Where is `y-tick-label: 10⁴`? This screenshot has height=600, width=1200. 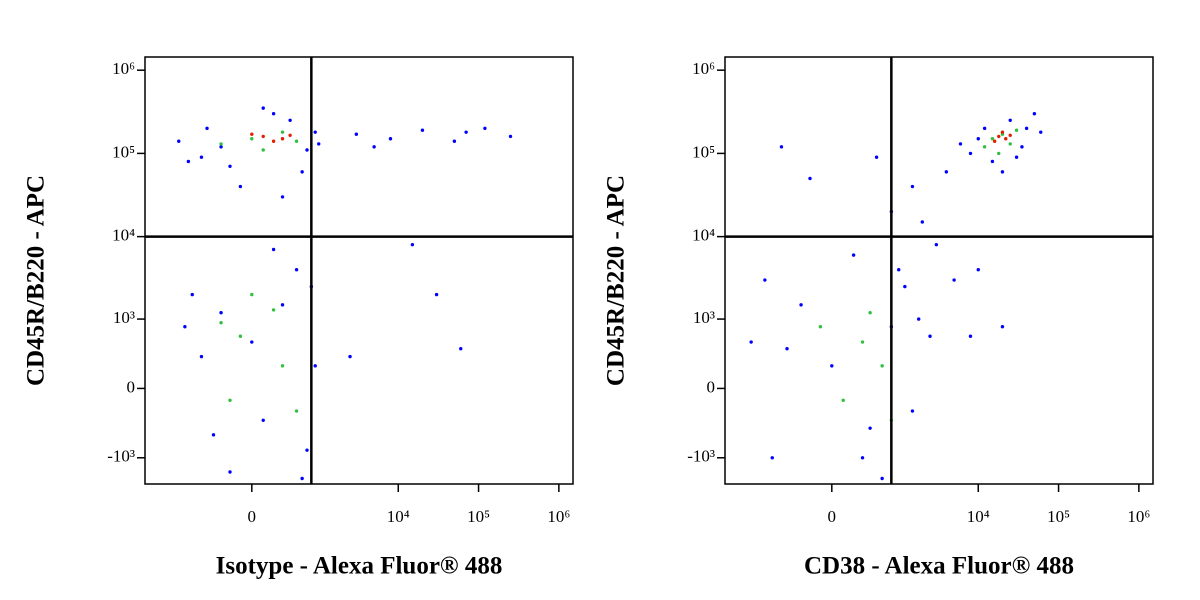
y-tick-label: 10⁴ is located at coordinates (123, 235).